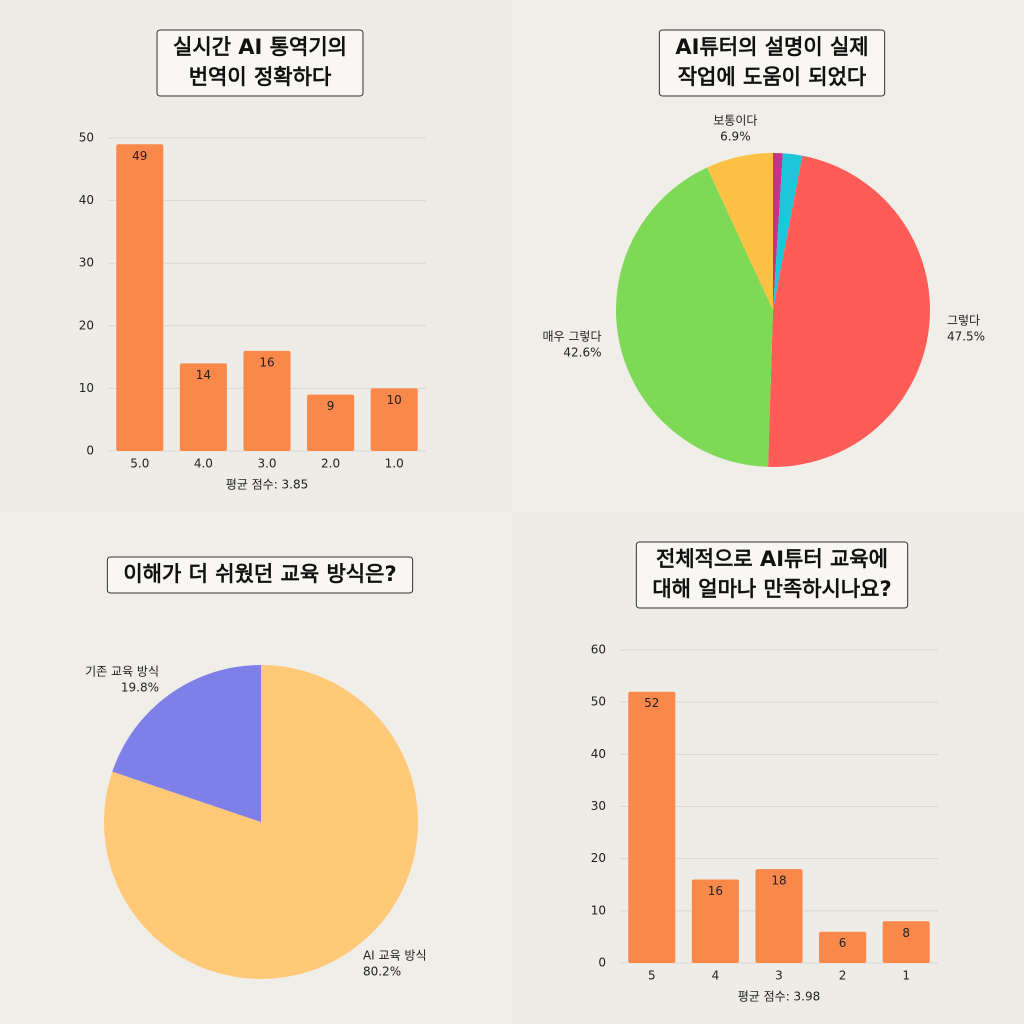 Image resolution: width=1024 pixels, height=1024 pixels. I want to click on x-tick-label: 5.0, so click(139, 464).